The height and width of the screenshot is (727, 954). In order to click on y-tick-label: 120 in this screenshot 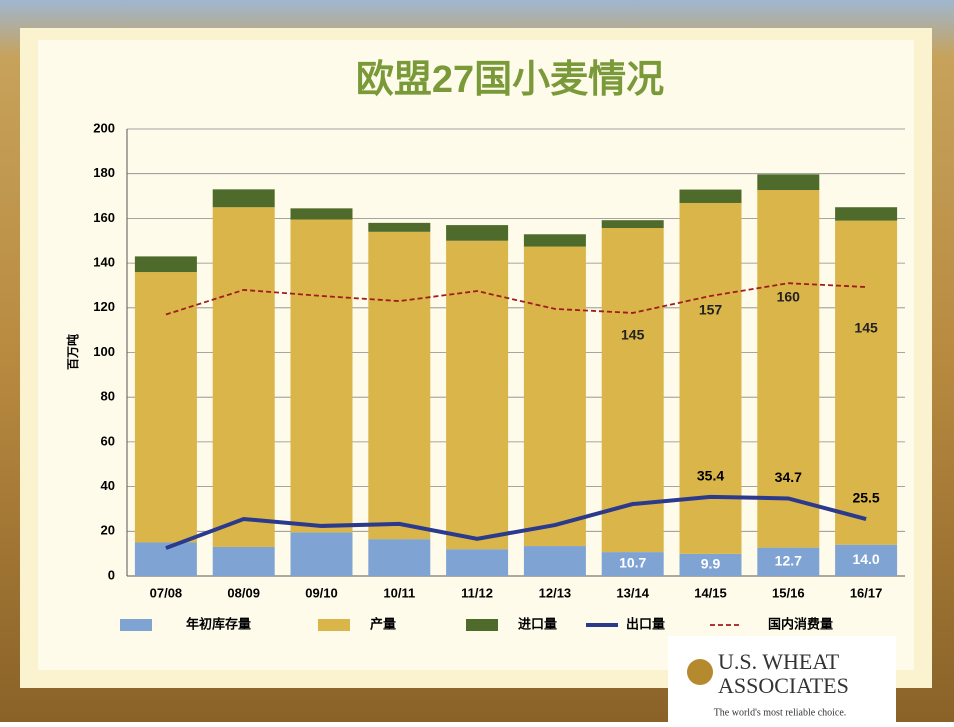, I will do `click(104, 306)`.